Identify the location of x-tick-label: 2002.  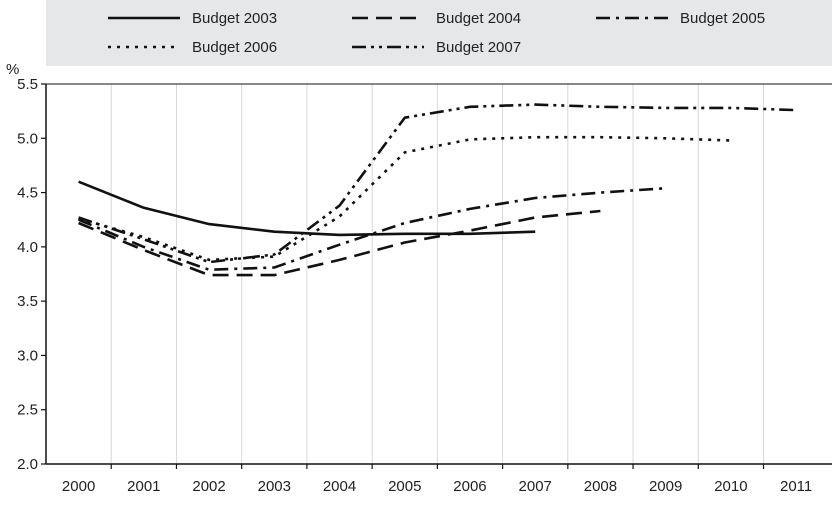
(208, 486).